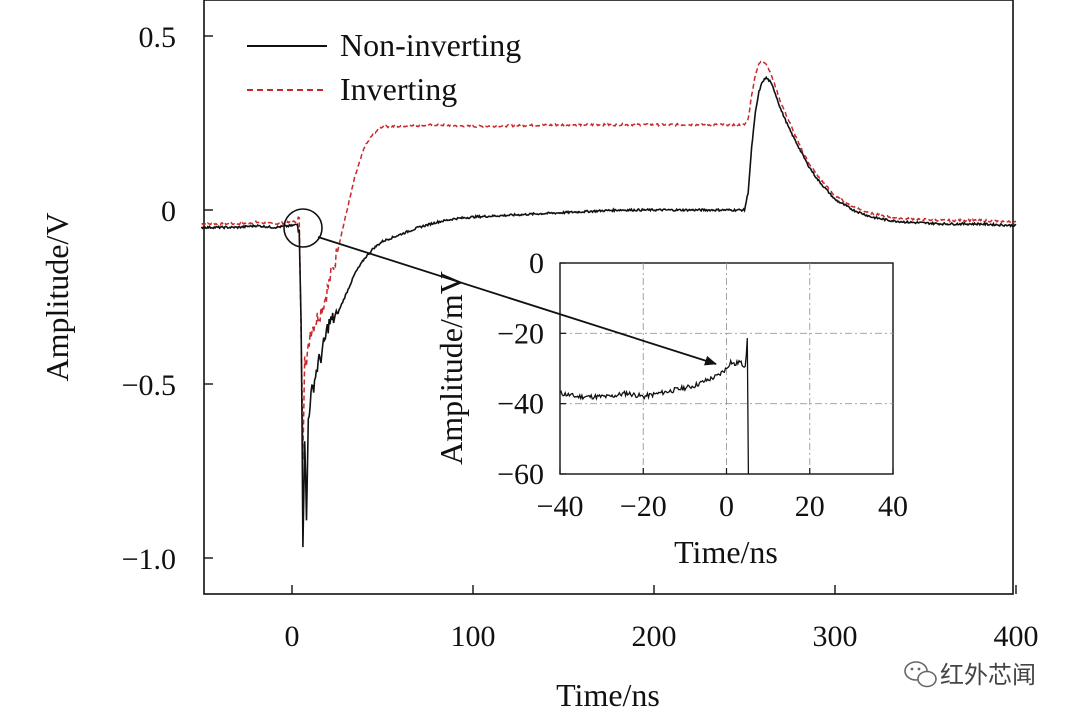 This screenshot has width=1080, height=720. What do you see at coordinates (303, 228) in the screenshot?
I see `zoom-region-circle` at bounding box center [303, 228].